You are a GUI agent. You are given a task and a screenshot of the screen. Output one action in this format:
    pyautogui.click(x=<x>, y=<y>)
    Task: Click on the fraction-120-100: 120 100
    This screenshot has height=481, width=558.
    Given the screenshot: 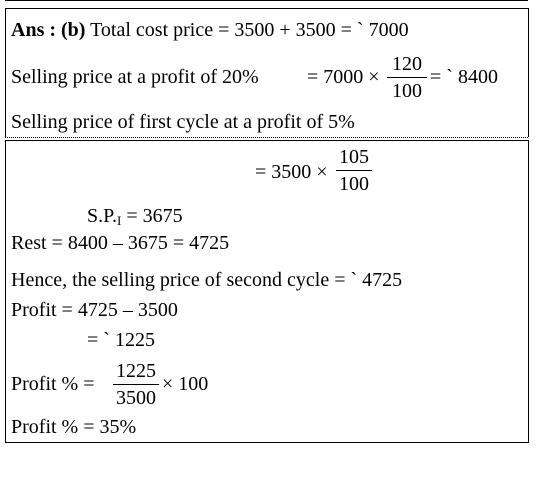 What is the action you would take?
    pyautogui.click(x=407, y=77)
    